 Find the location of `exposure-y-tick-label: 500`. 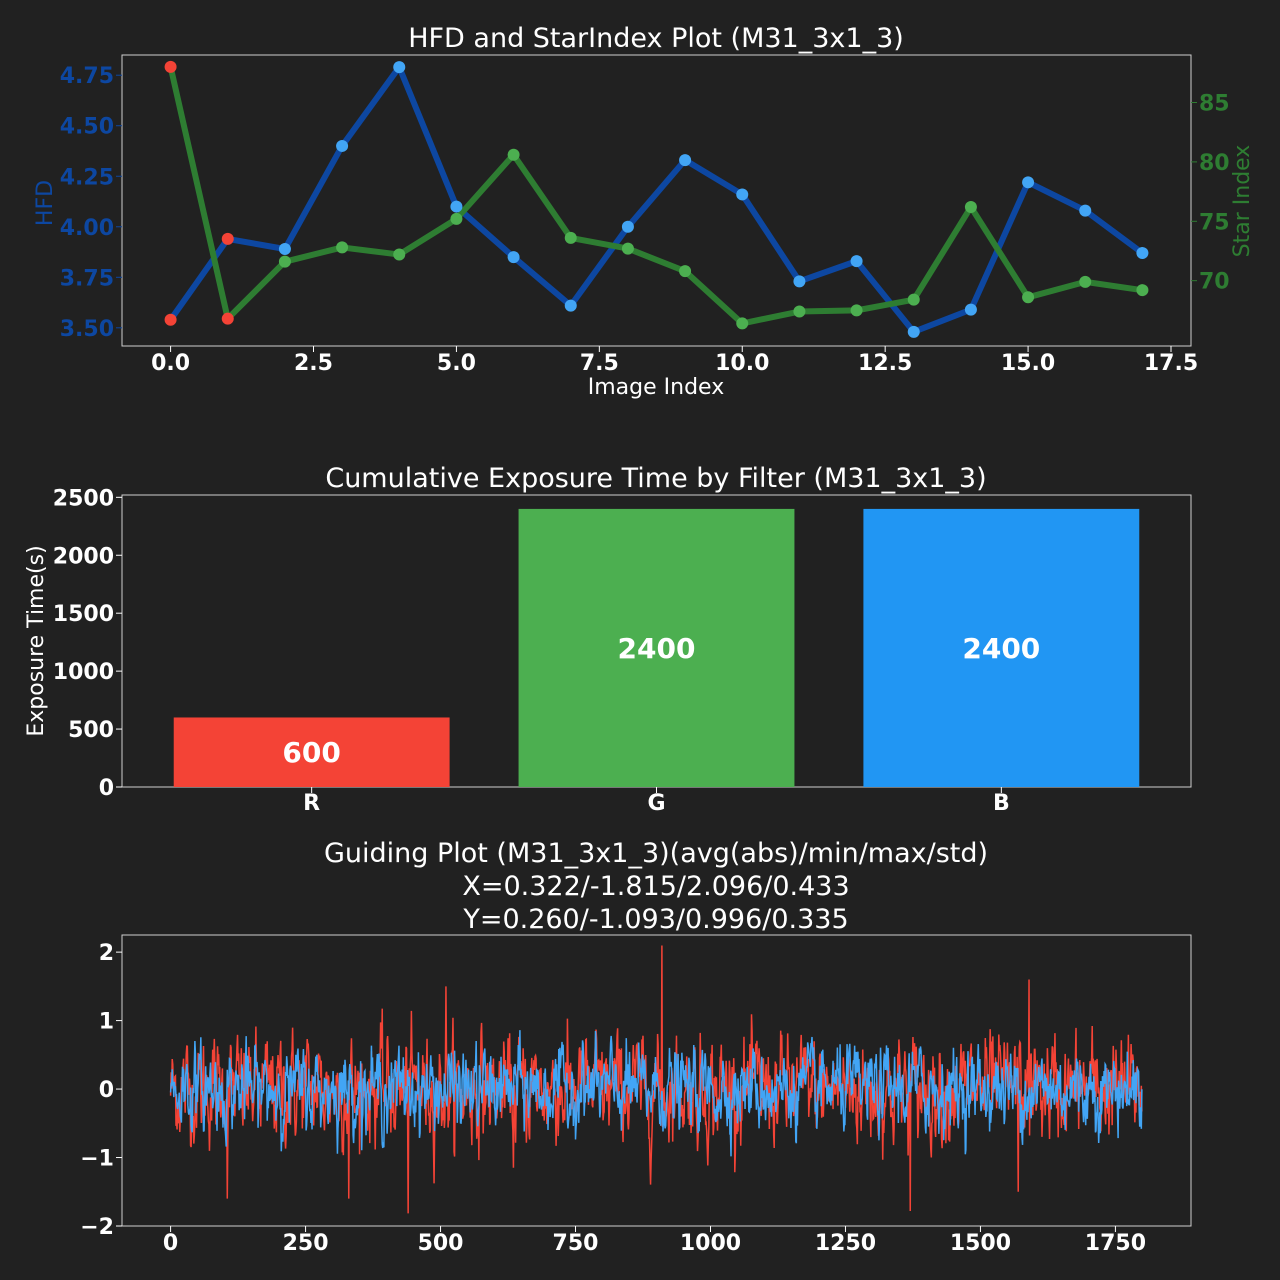

exposure-y-tick-label: 500 is located at coordinates (91, 730).